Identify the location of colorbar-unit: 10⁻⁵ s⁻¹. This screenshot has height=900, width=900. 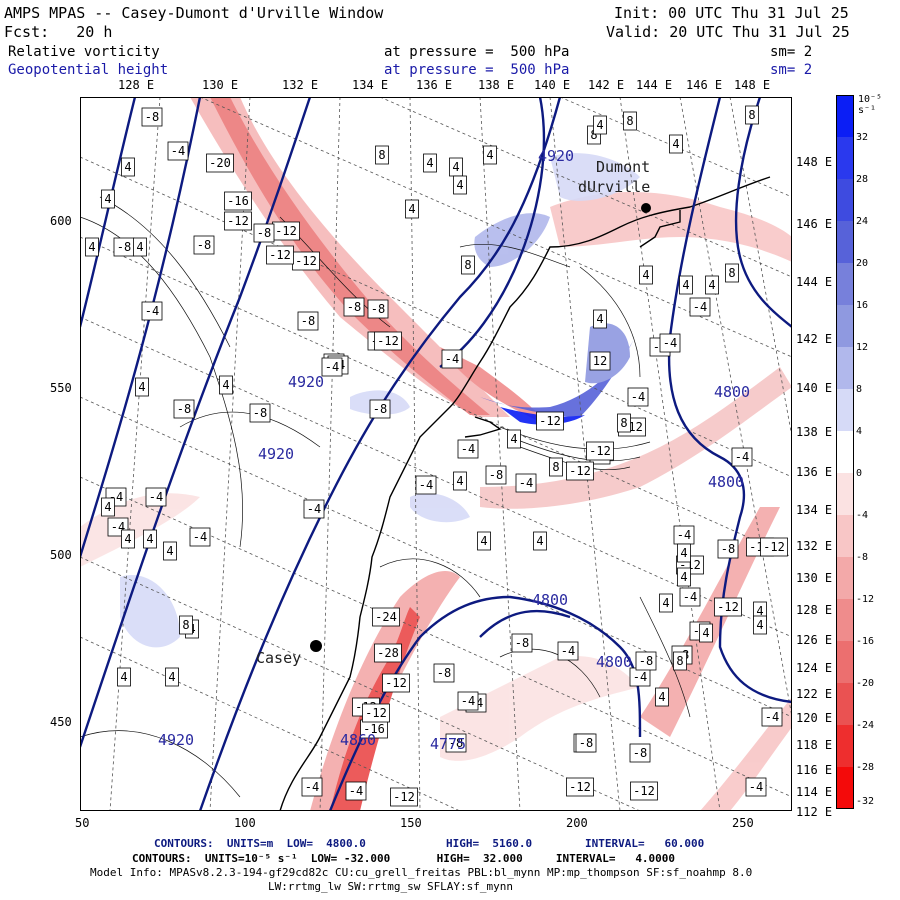
(870, 105).